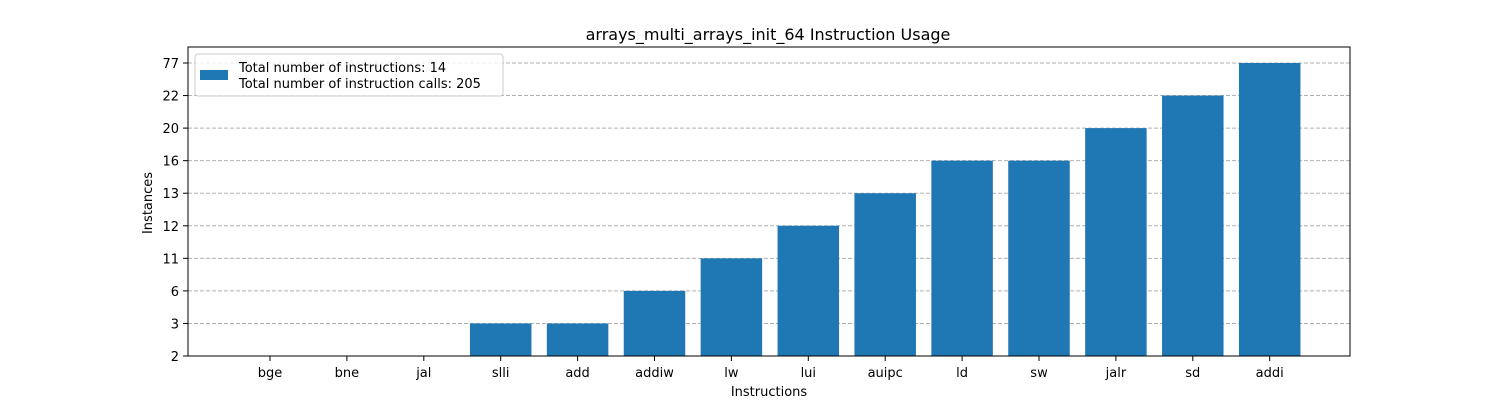  Describe the element at coordinates (501, 373) in the screenshot. I see `x-tick-label: slli` at that location.